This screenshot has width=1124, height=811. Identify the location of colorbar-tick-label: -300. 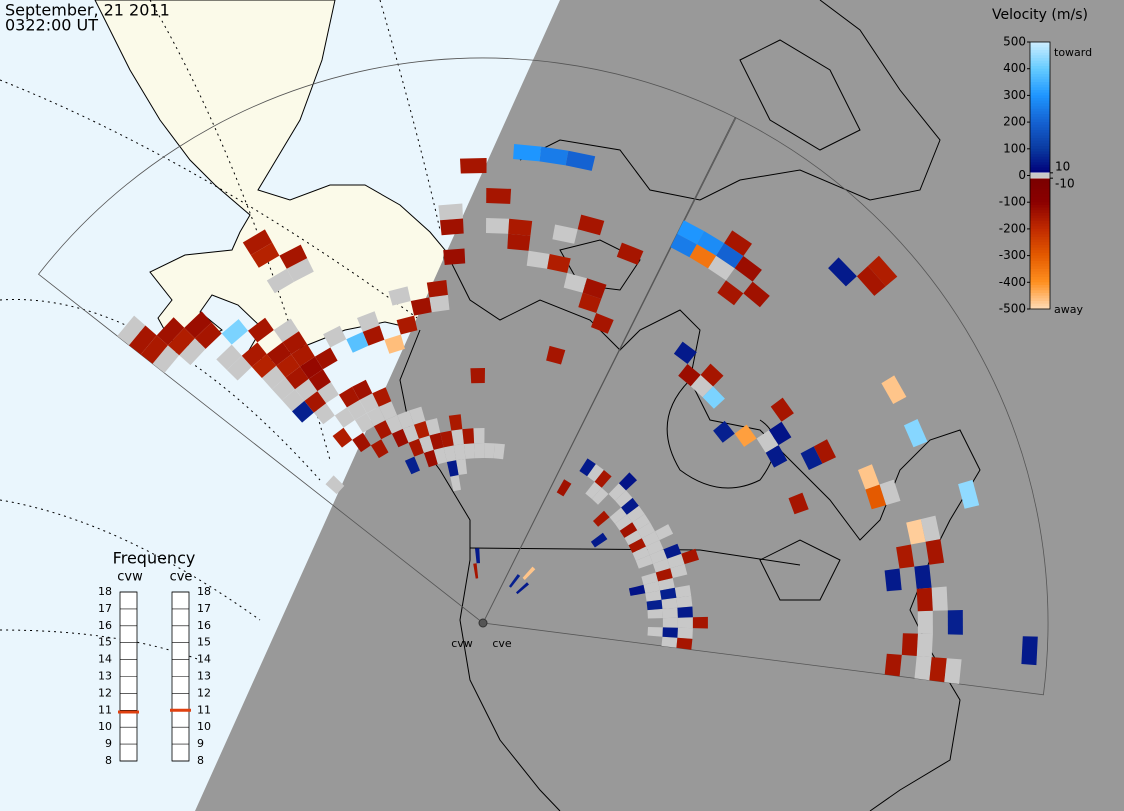
(1012, 255).